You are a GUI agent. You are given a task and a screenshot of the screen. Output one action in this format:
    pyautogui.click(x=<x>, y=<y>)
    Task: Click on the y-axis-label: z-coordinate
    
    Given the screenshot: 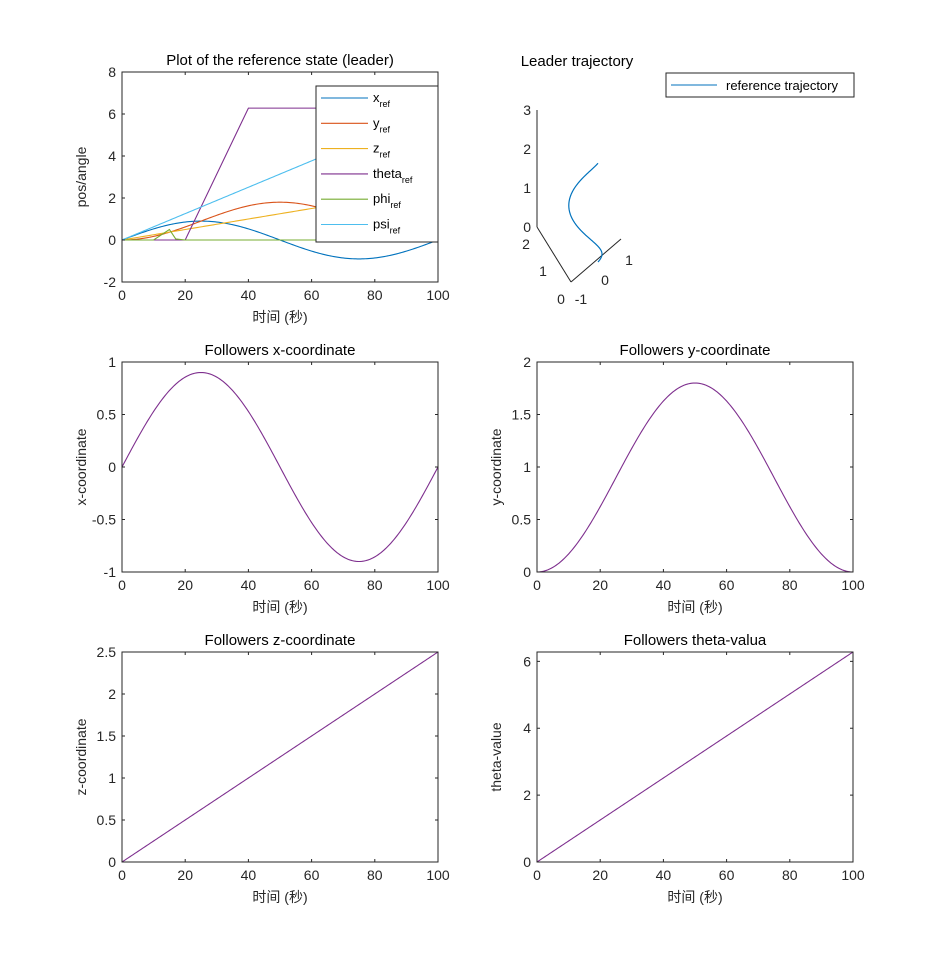 What is the action you would take?
    pyautogui.click(x=81, y=756)
    